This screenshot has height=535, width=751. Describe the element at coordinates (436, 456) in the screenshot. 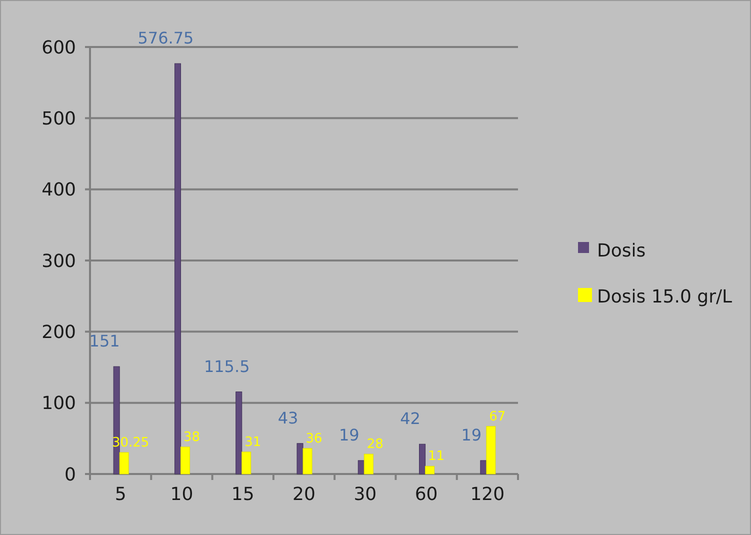

I see `data-label: 11` at that location.